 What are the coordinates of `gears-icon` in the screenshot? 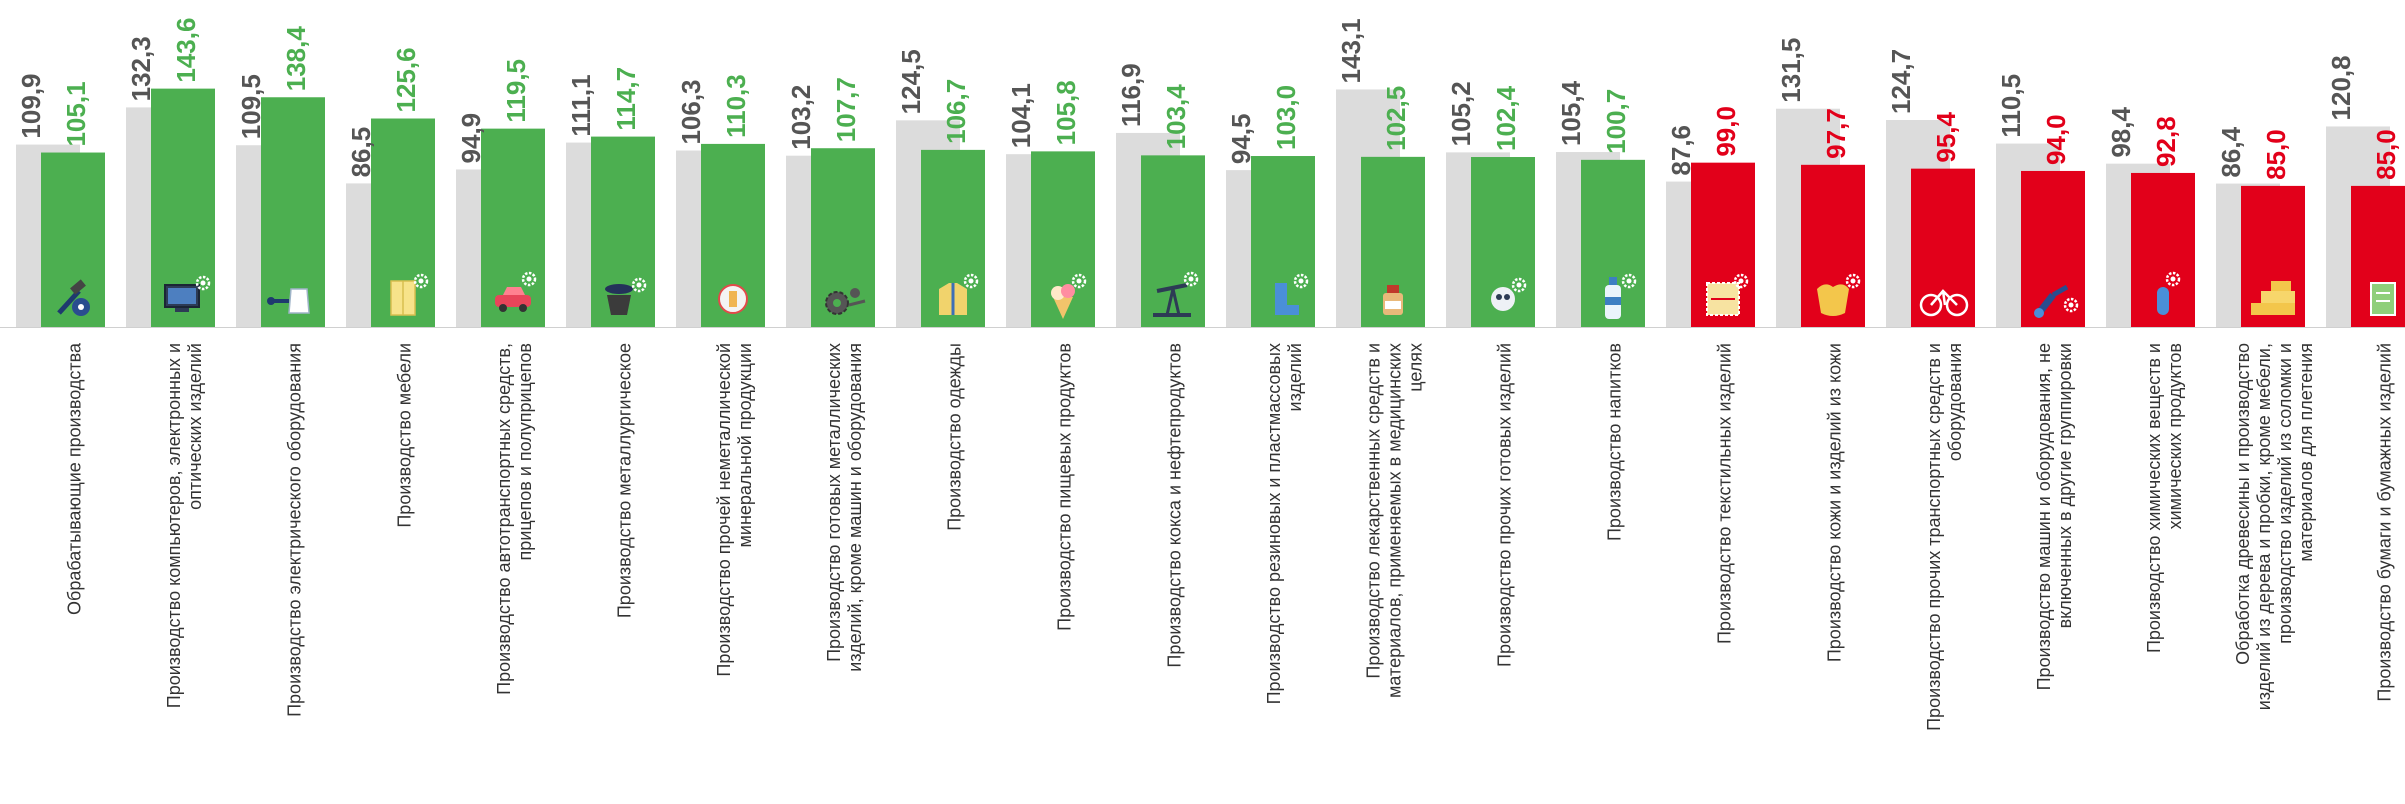 It's located at (845, 301).